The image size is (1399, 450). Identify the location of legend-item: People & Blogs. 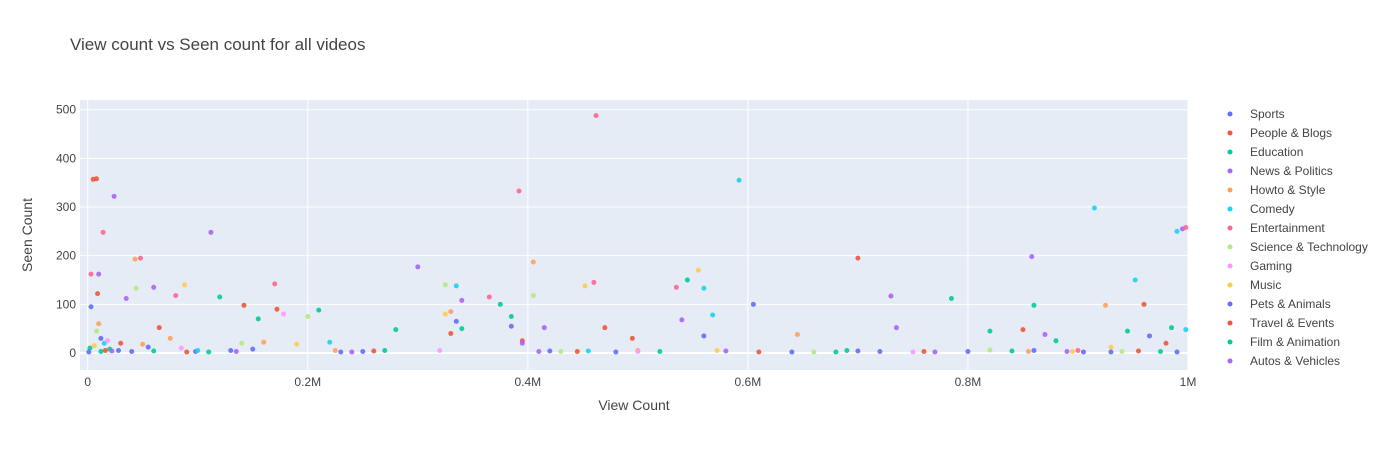
(1280, 133).